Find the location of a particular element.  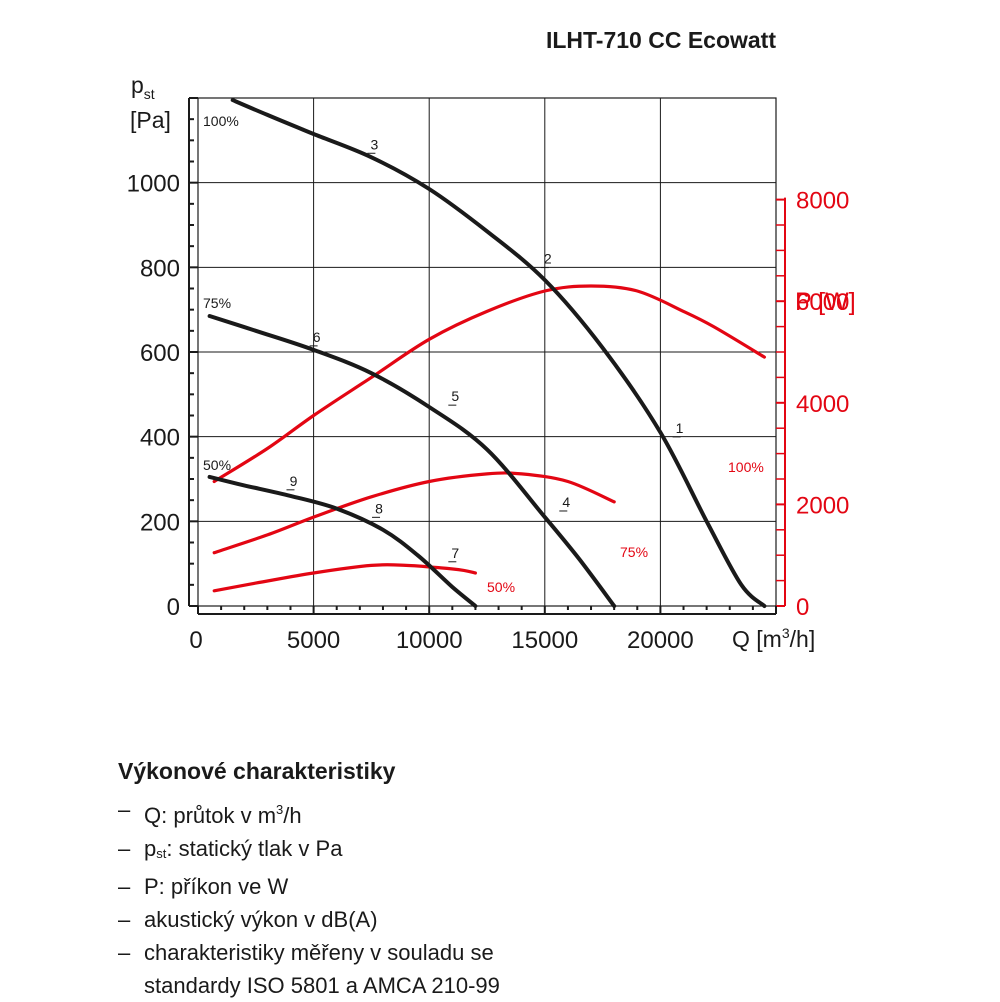

x-tick-label: 10000 is located at coordinates (429, 640).